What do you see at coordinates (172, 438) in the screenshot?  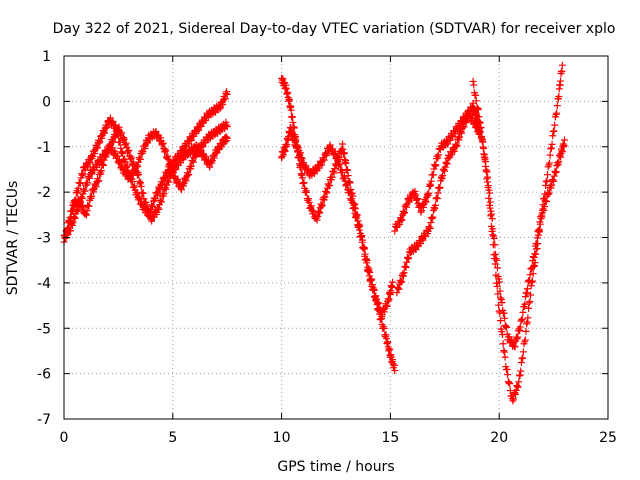 I see `x-tick-label: 5` at bounding box center [172, 438].